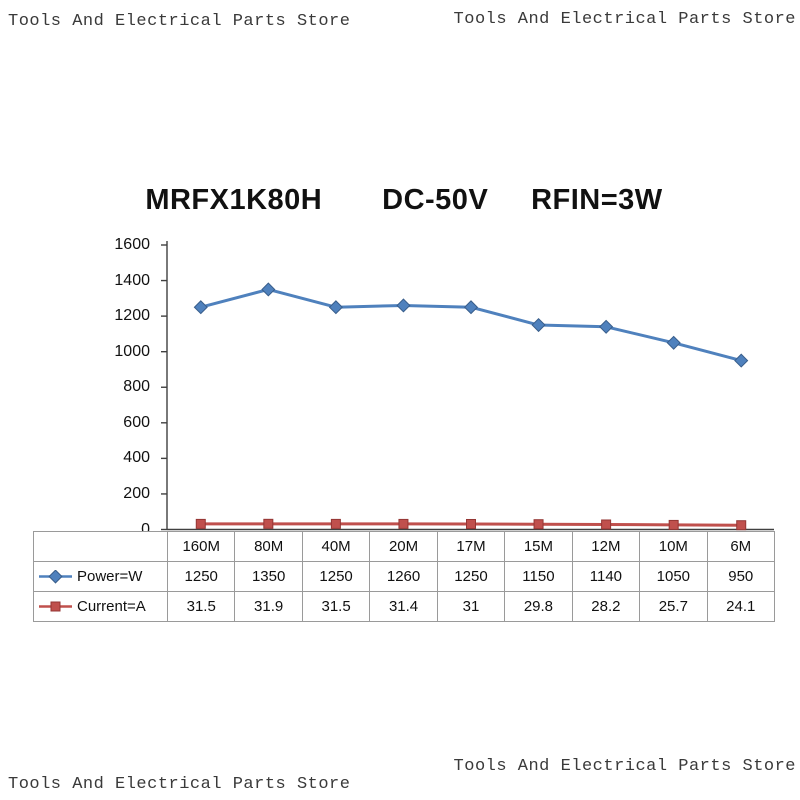 The width and height of the screenshot is (800, 800). Describe the element at coordinates (471, 607) in the screenshot. I see `current-value-cell: 31` at that location.